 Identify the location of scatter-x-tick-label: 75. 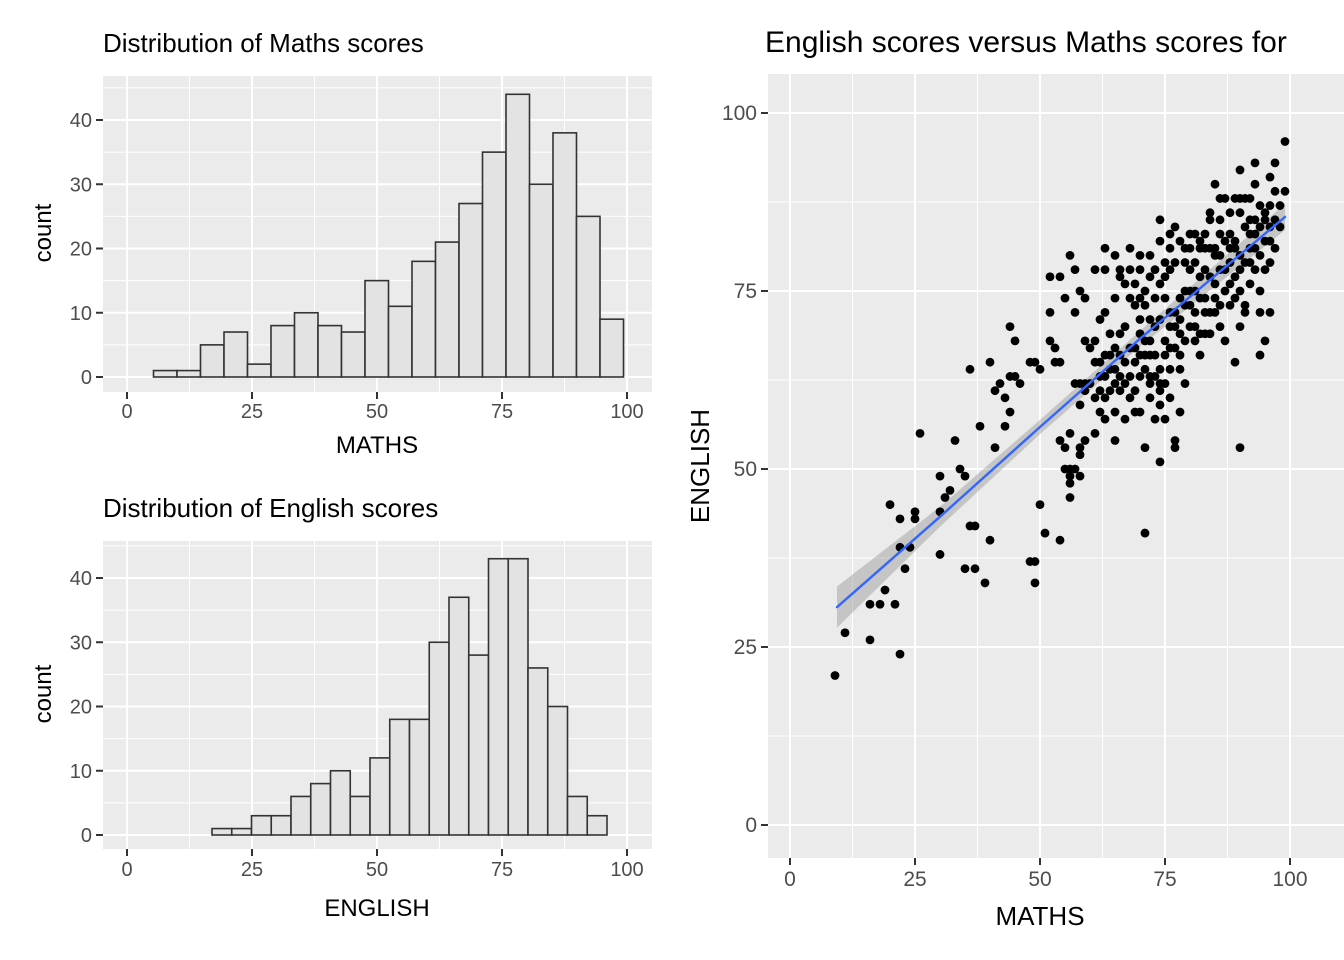
(1164, 879).